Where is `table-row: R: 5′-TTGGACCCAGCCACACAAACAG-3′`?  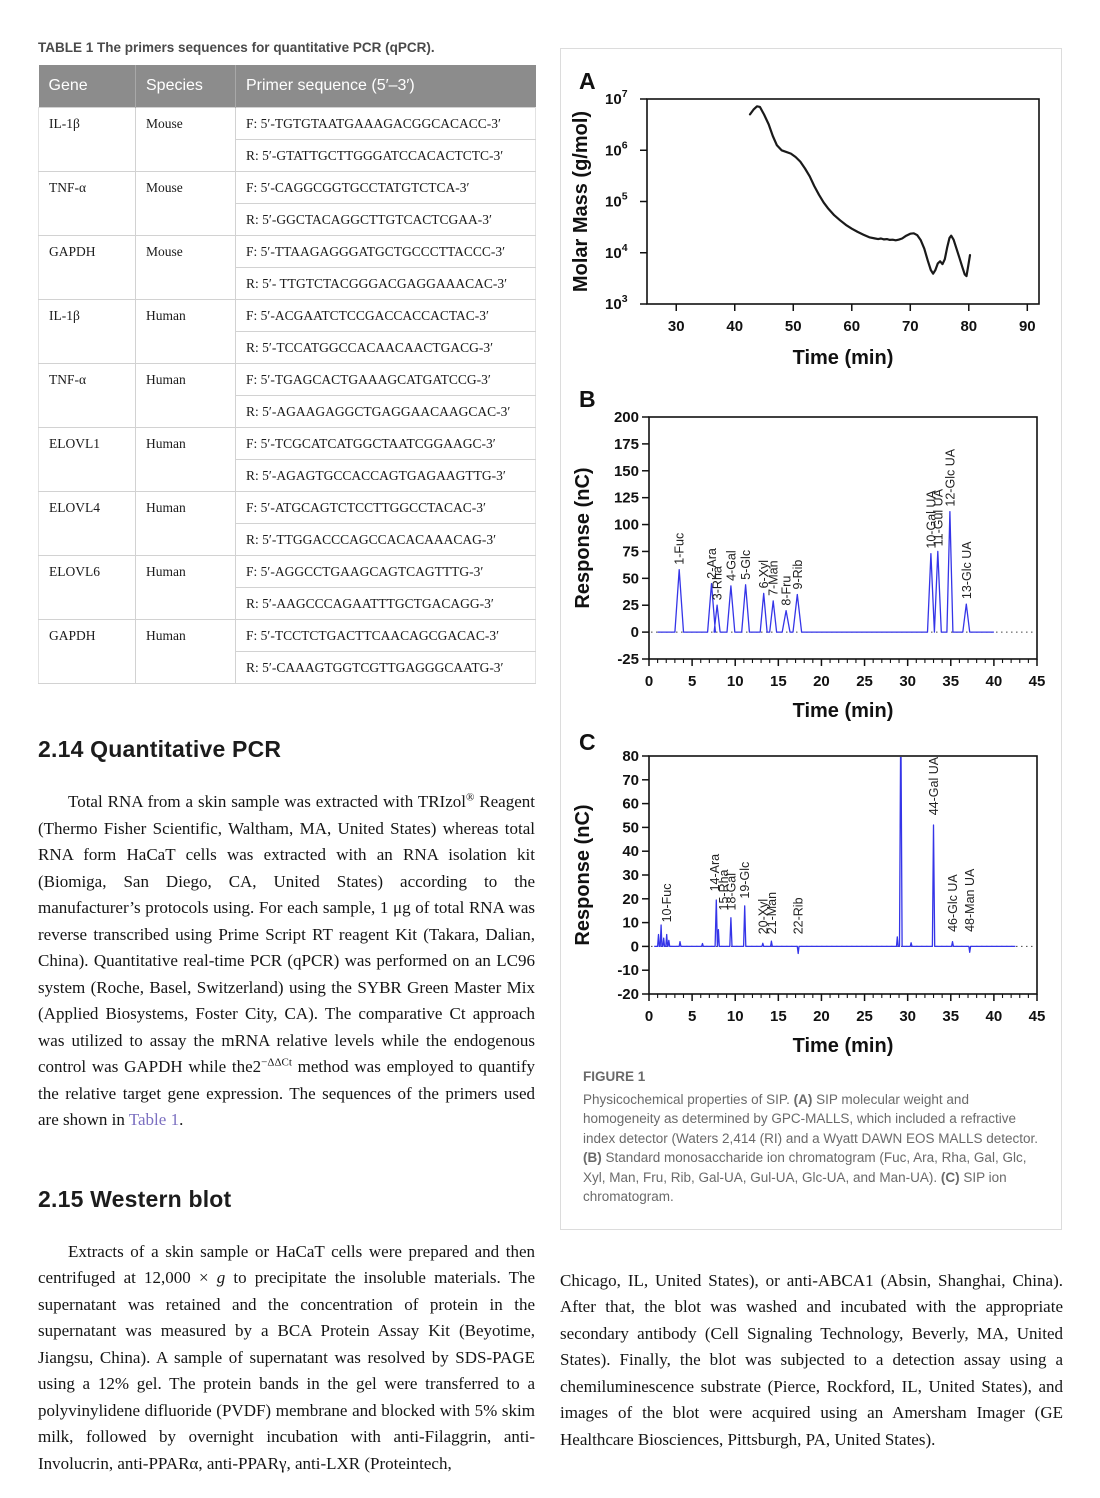
table-row: R: 5′-TTGGACCCAGCCACACAAACAG-3′ is located at coordinates (287, 539).